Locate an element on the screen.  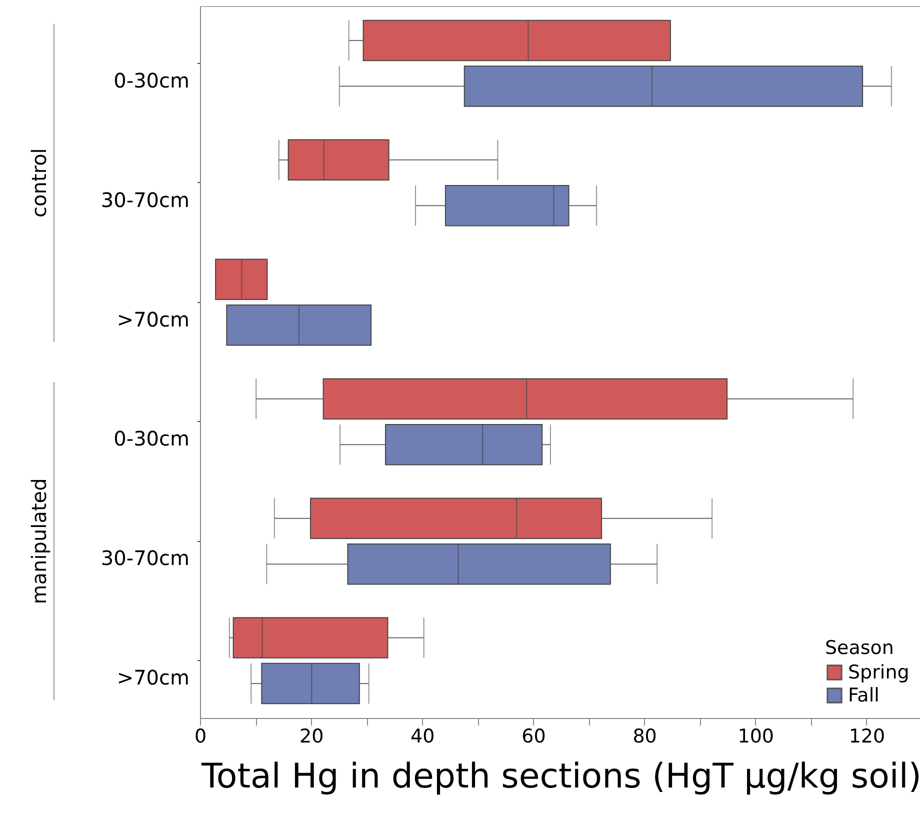
legend-label: Spring is located at coordinates (879, 673).